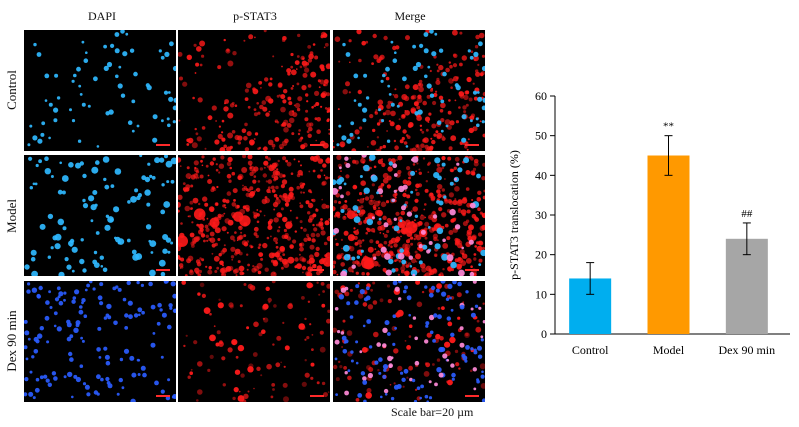 The image size is (799, 427). What do you see at coordinates (541, 136) in the screenshot?
I see `y-tick-label: 50` at bounding box center [541, 136].